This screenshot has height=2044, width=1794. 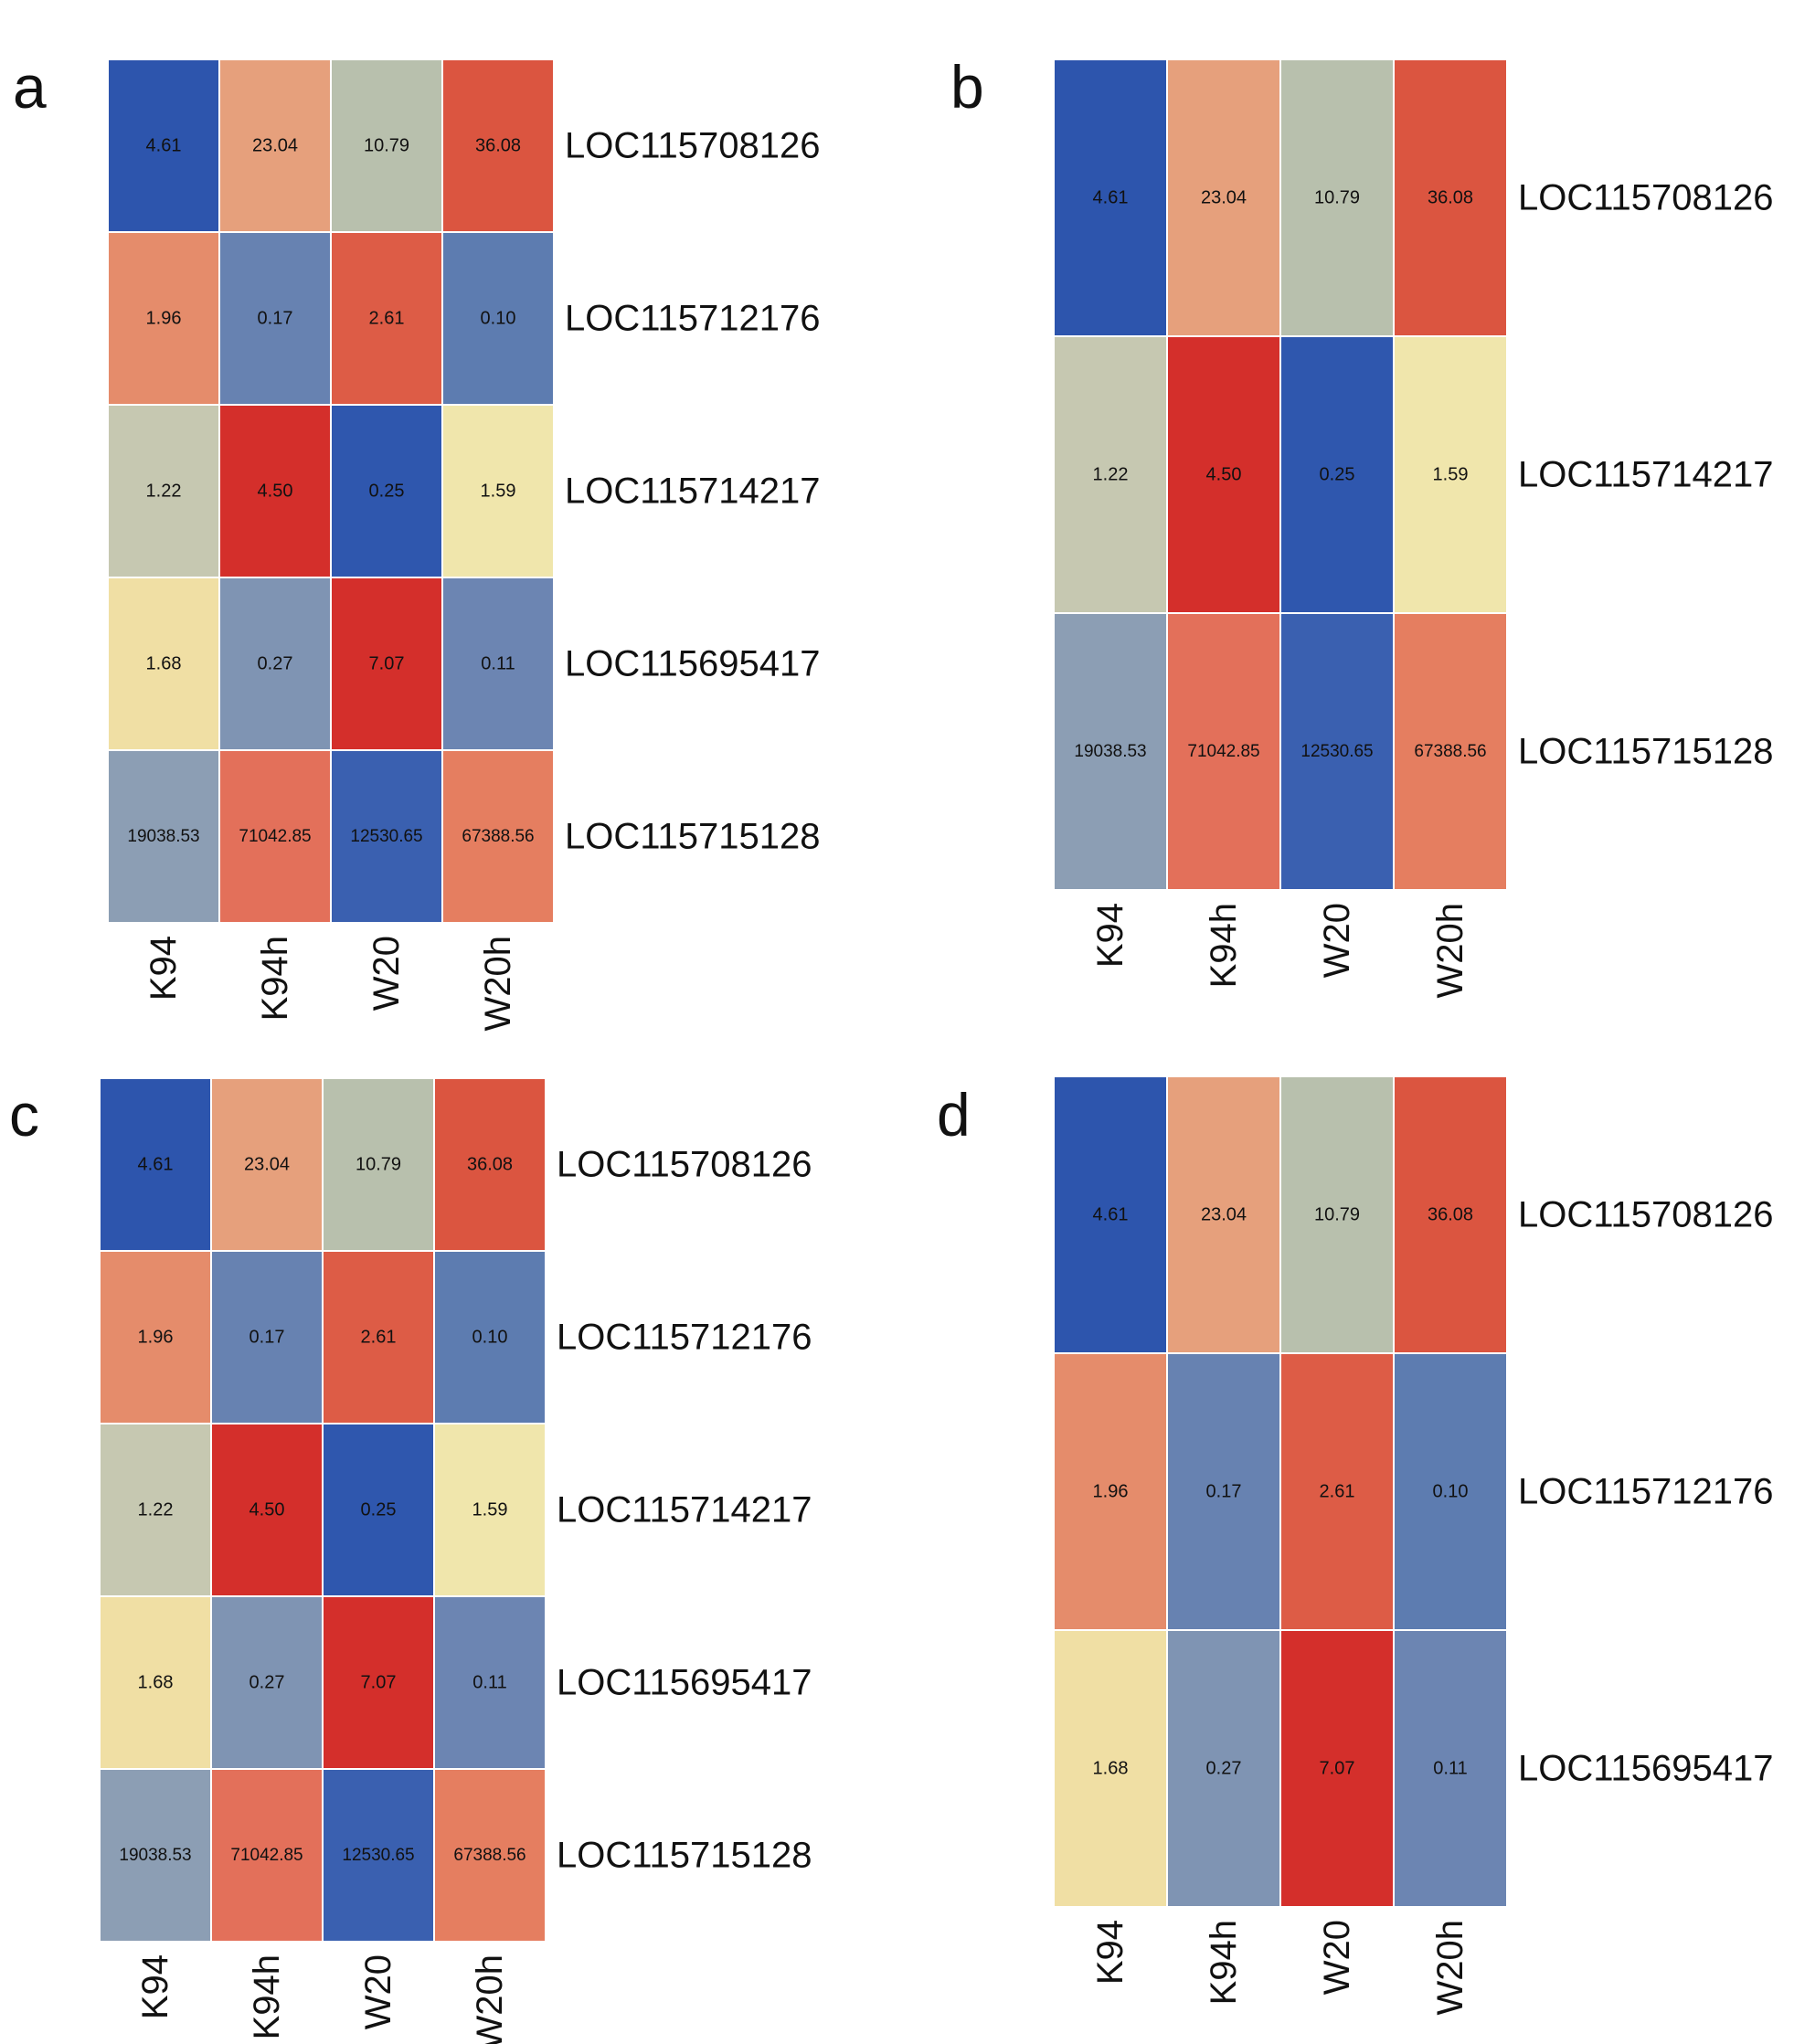 What do you see at coordinates (1337, 1769) in the screenshot?
I see `cell-value-label: 7.07` at bounding box center [1337, 1769].